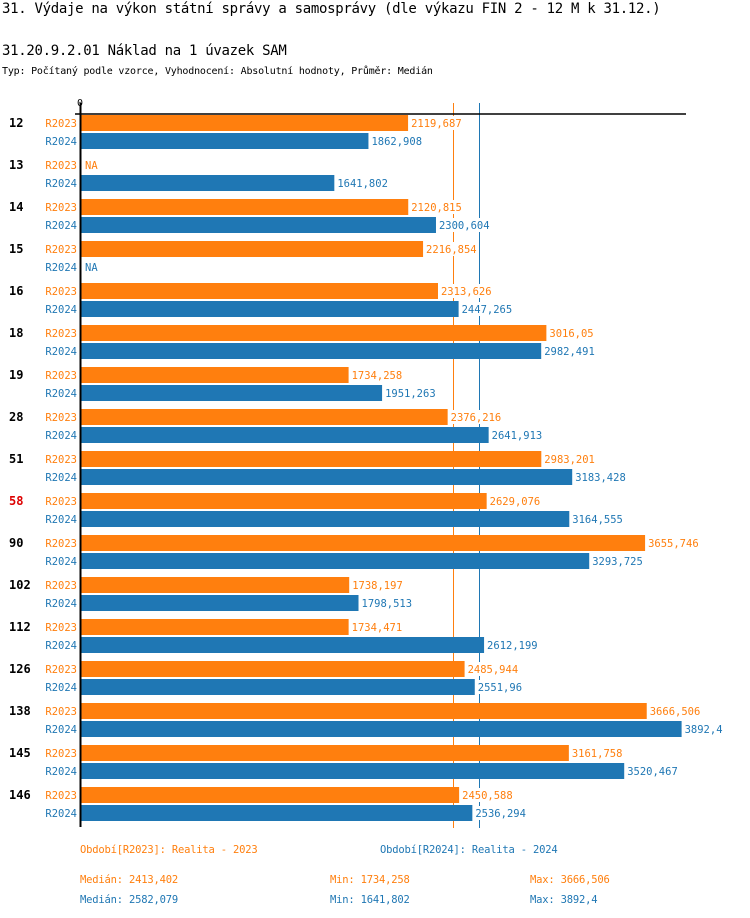 Image resolution: width=750 pixels, height=918 pixels. What do you see at coordinates (500, 688) in the screenshot?
I see `data-label: 2551,96` at bounding box center [500, 688].